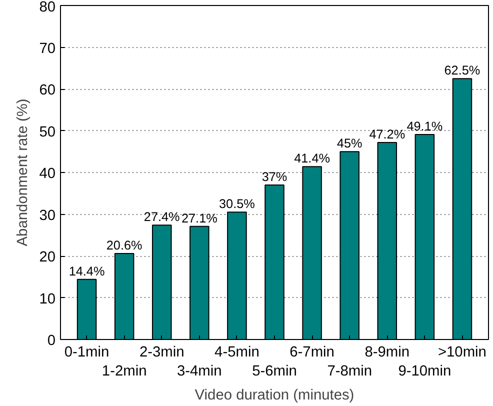 The width and height of the screenshot is (493, 406). What do you see at coordinates (349, 143) in the screenshot?
I see `data-label: 45%` at bounding box center [349, 143].